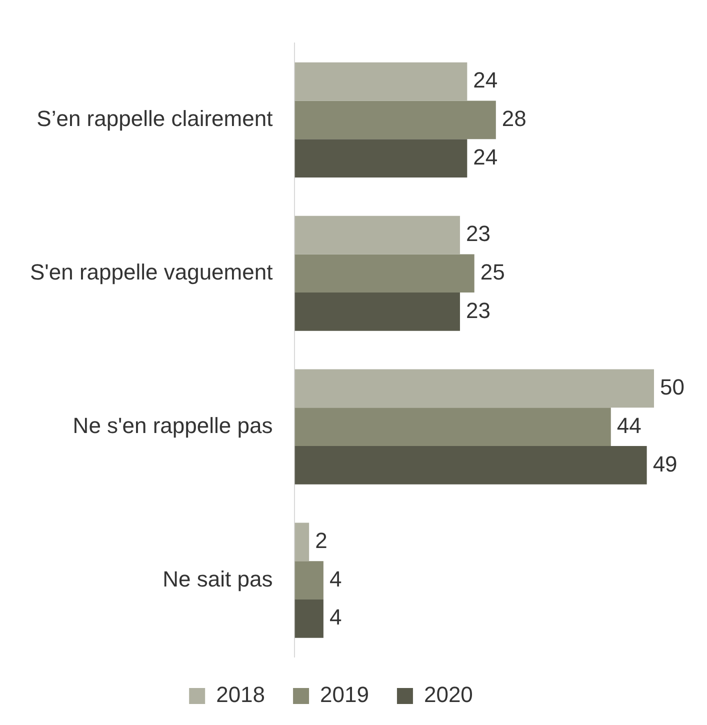 Image resolution: width=707 pixels, height=725 pixels. I want to click on data-label: 49, so click(665, 463).